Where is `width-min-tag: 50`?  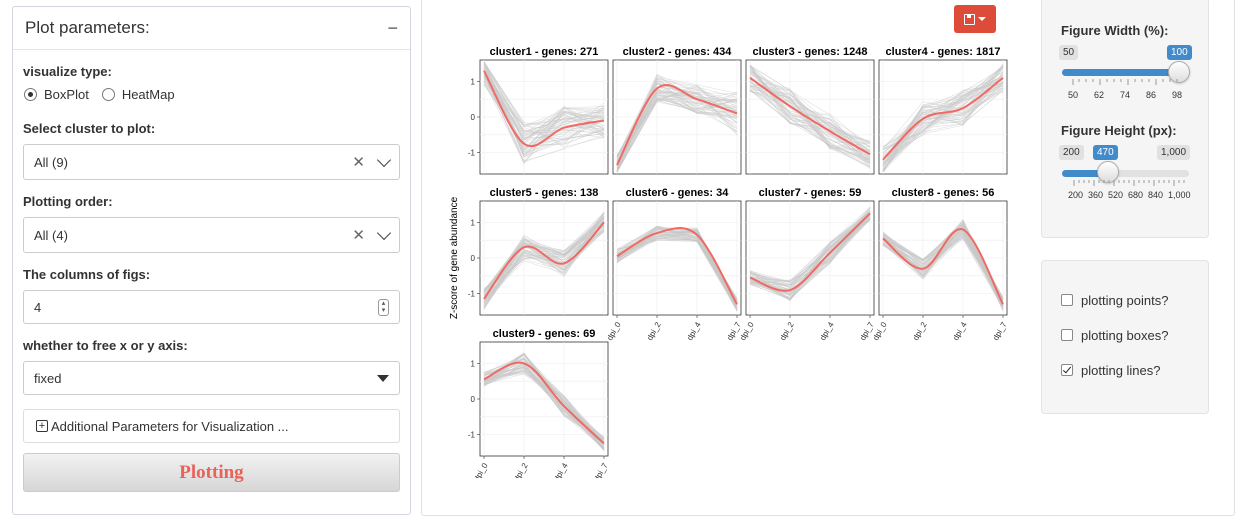 width-min-tag: 50 is located at coordinates (1069, 52).